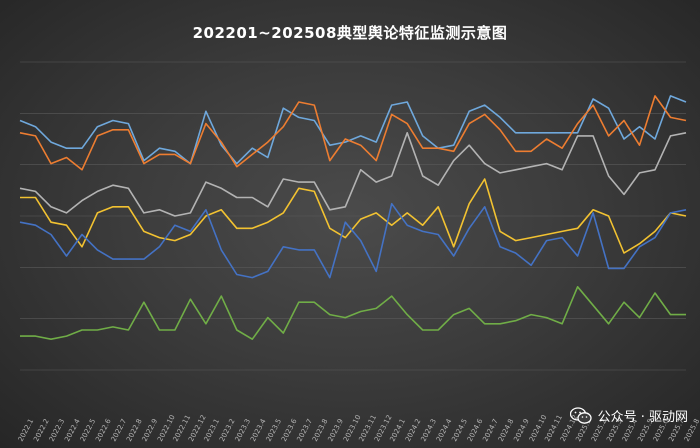  I want to click on wechat-icon, so click(580, 415).